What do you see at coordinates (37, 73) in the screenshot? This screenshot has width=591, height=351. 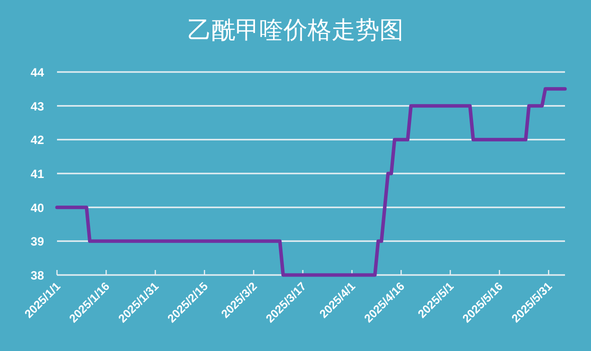 I see `y-tick-label: 44` at bounding box center [37, 73].